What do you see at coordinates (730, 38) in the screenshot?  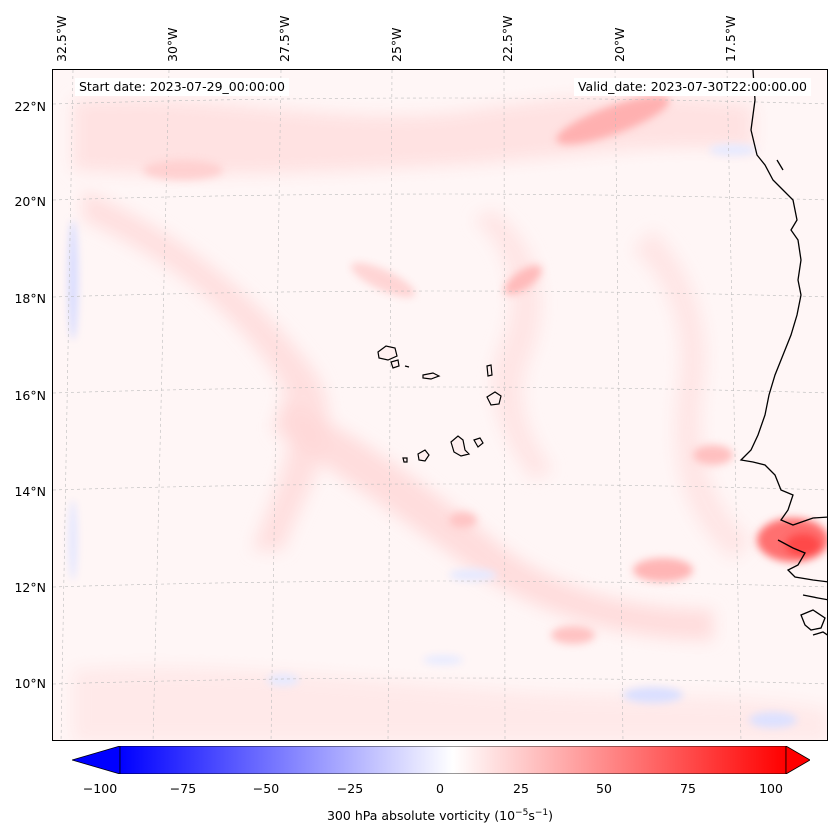 I see `lon-label-17-5w: 17.5°W` at bounding box center [730, 38].